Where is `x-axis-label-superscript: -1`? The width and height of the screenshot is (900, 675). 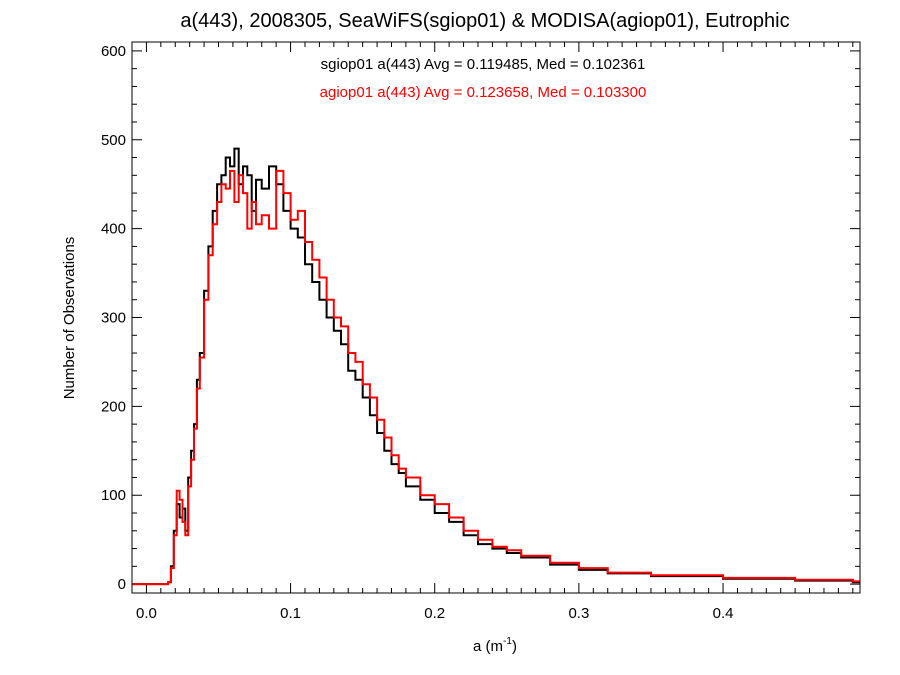
x-axis-label-superscript: -1 is located at coordinates (507, 641).